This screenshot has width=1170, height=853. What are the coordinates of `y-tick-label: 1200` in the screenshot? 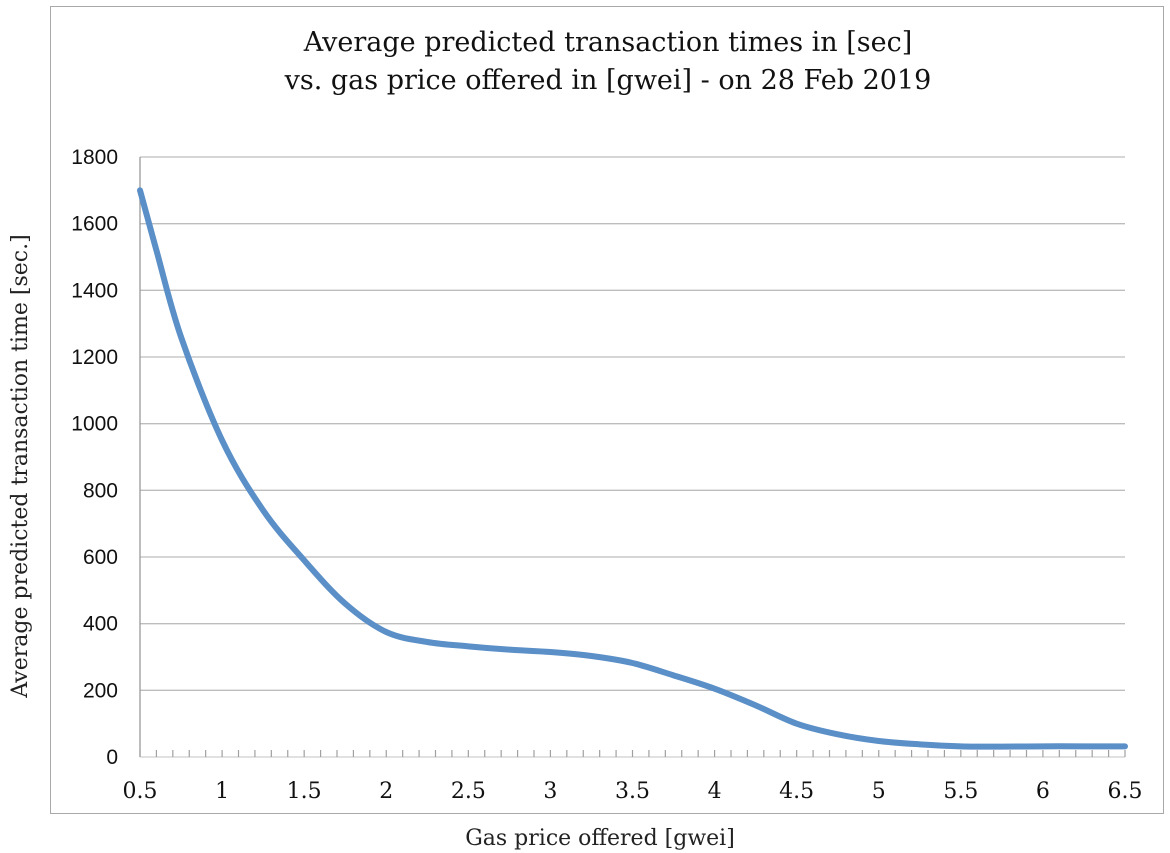 It's located at (94, 357).